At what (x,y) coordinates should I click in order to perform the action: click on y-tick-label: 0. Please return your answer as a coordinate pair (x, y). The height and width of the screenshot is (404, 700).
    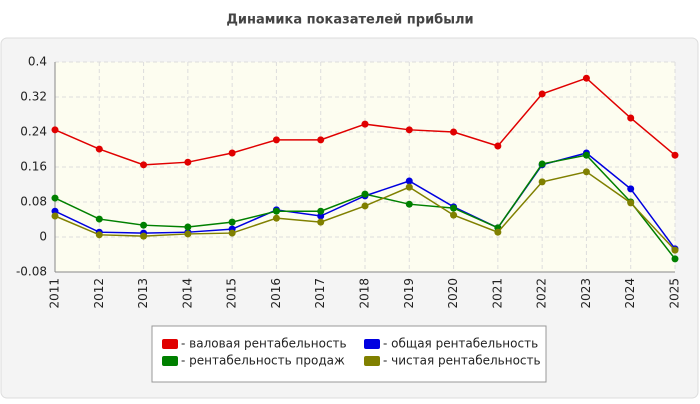
    Looking at the image, I should click on (43, 237).